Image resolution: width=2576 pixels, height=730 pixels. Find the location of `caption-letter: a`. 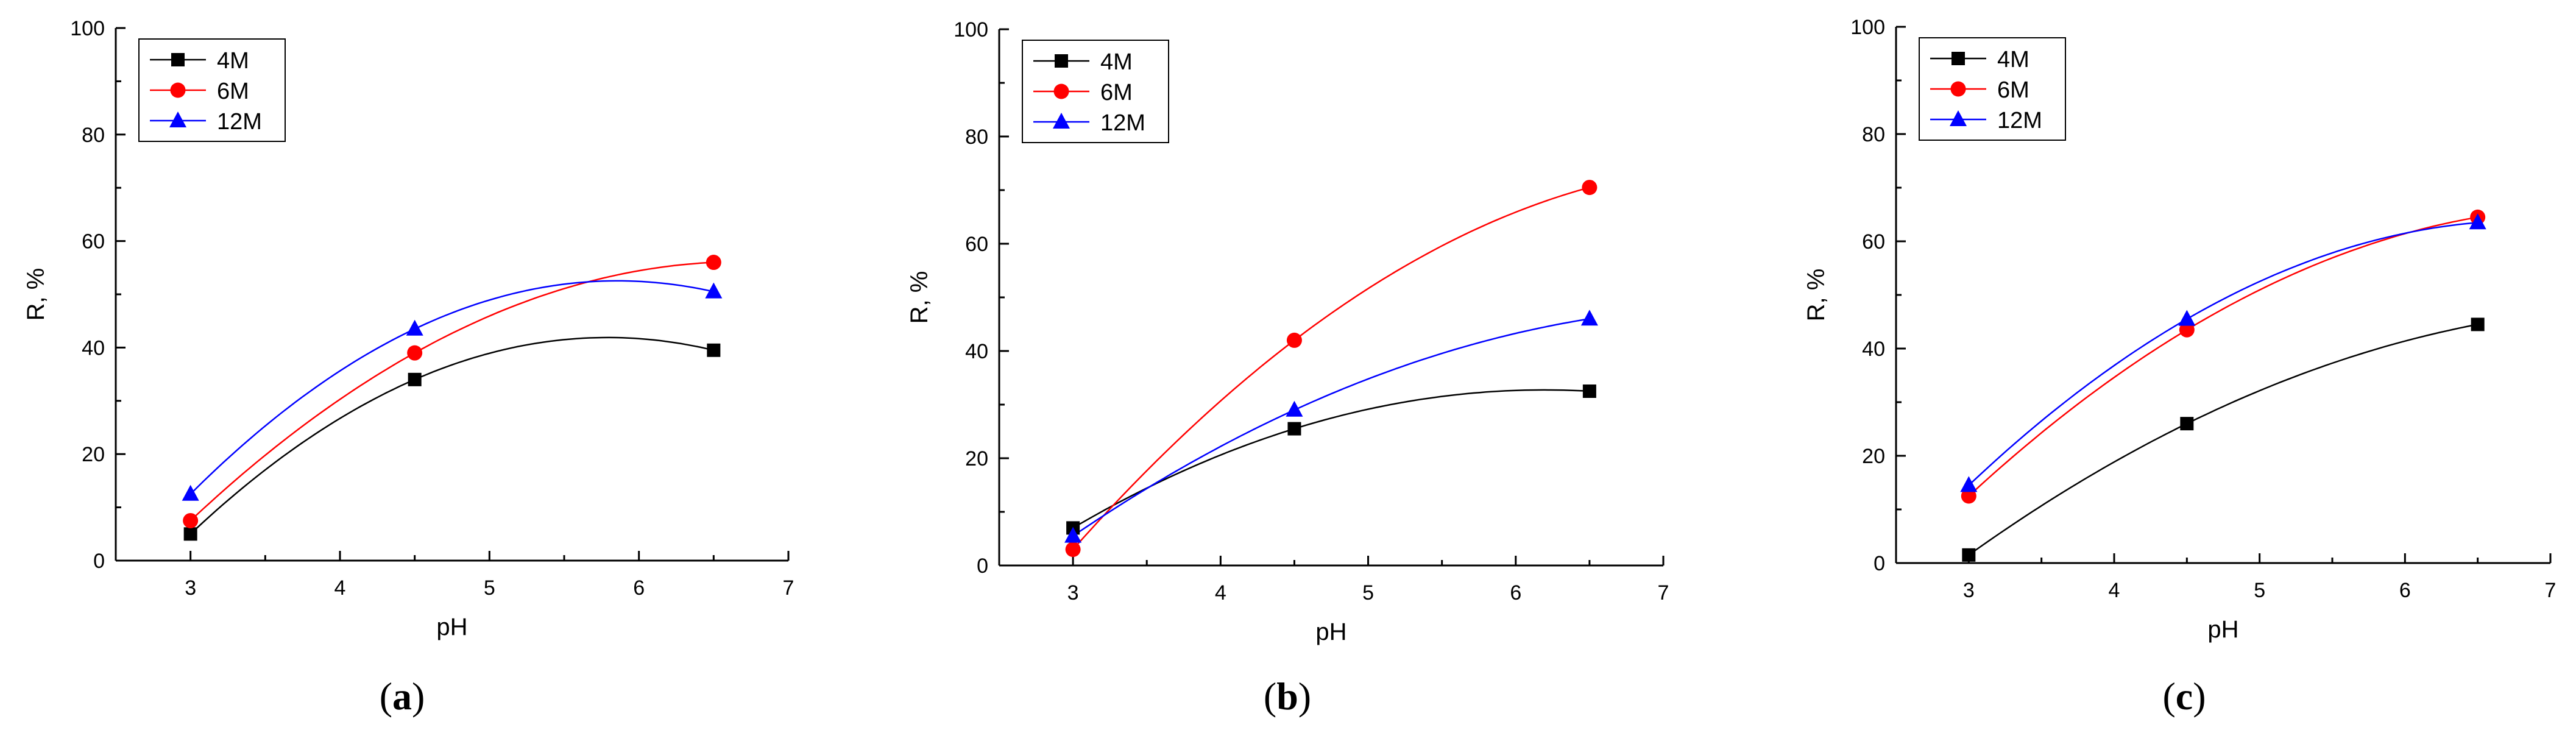

caption-letter: a is located at coordinates (402, 697).